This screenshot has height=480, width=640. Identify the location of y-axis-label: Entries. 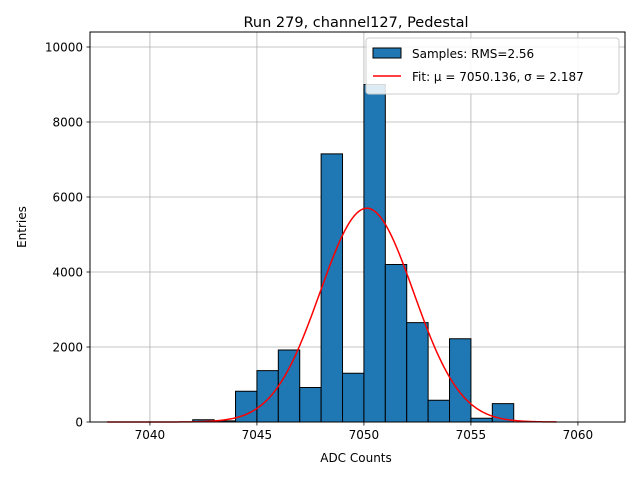
(22, 227).